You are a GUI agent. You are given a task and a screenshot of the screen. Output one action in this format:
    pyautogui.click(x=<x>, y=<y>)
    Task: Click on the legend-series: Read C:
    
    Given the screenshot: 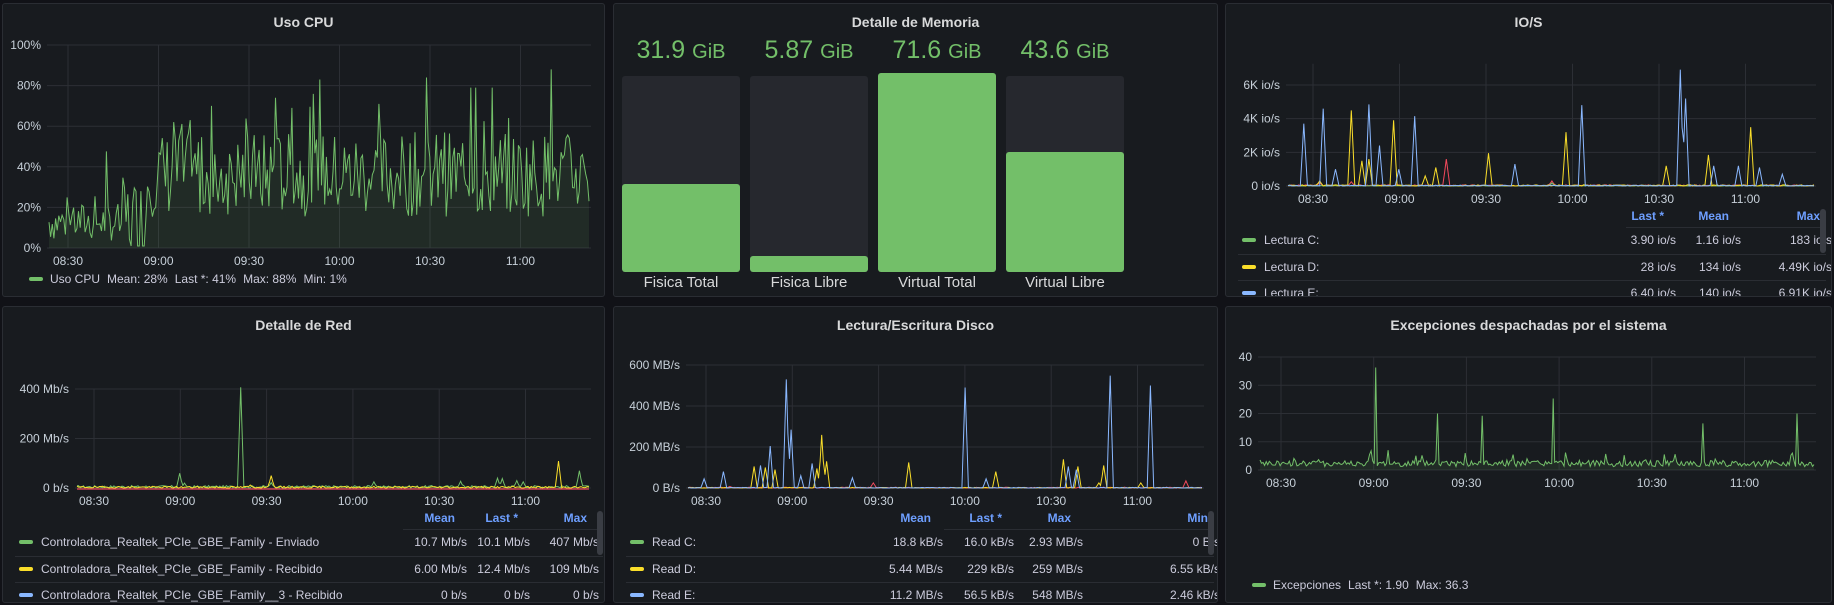 What is the action you would take?
    pyautogui.click(x=663, y=542)
    